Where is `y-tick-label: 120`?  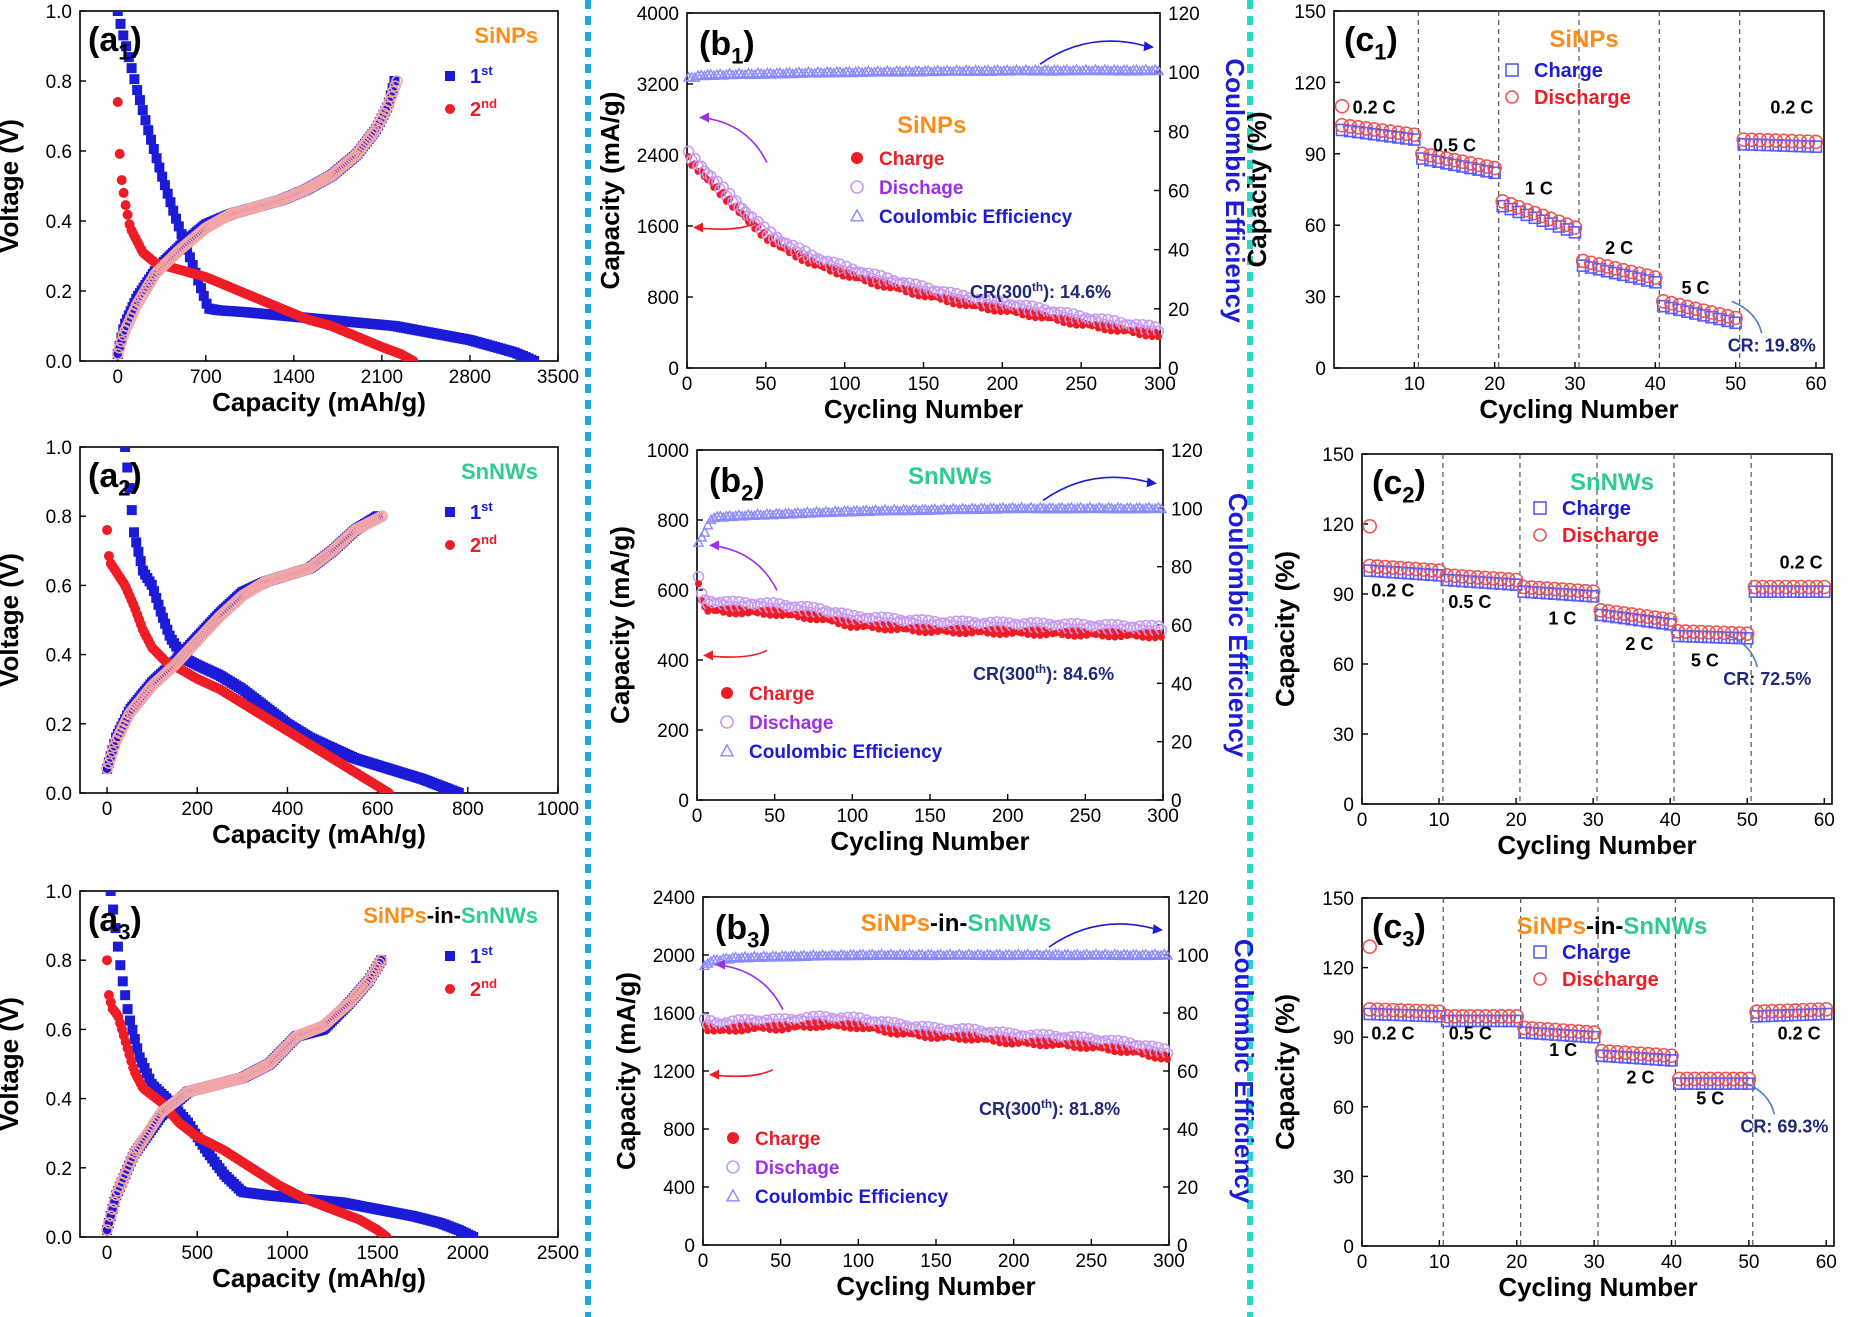
y-tick-label: 120 is located at coordinates (1310, 83).